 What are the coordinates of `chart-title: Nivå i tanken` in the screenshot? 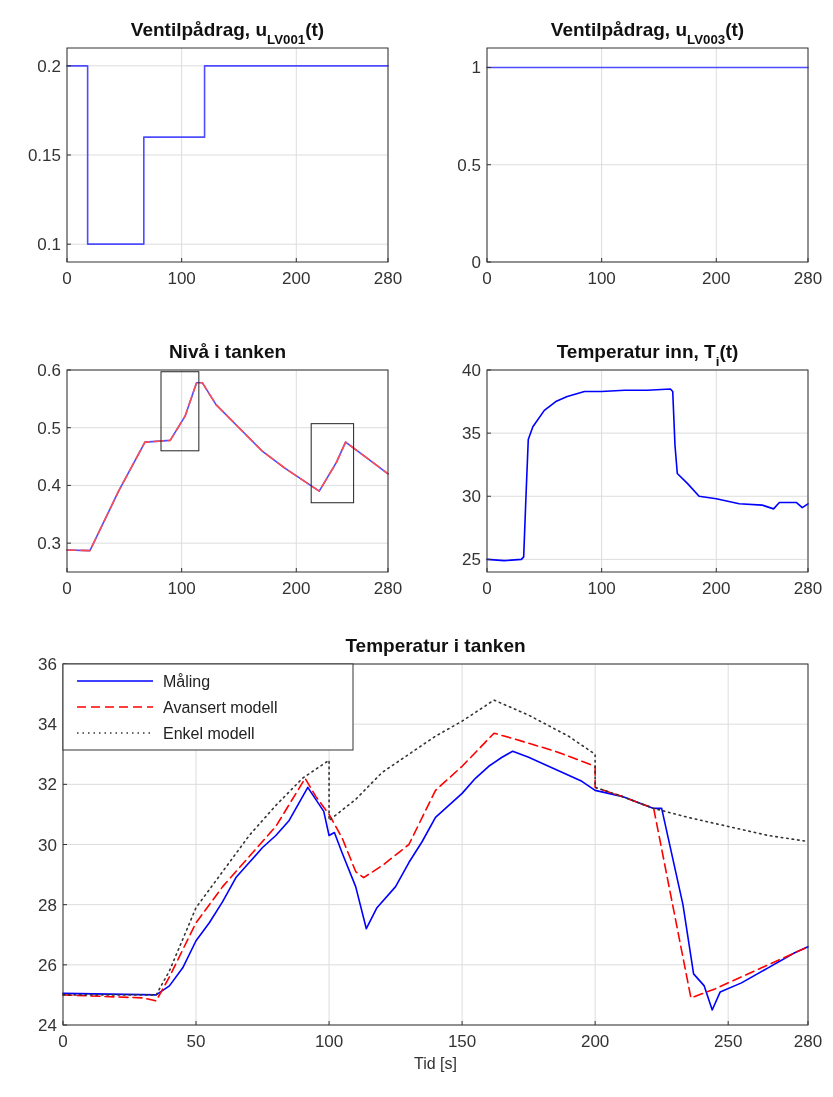 It's located at (227, 351).